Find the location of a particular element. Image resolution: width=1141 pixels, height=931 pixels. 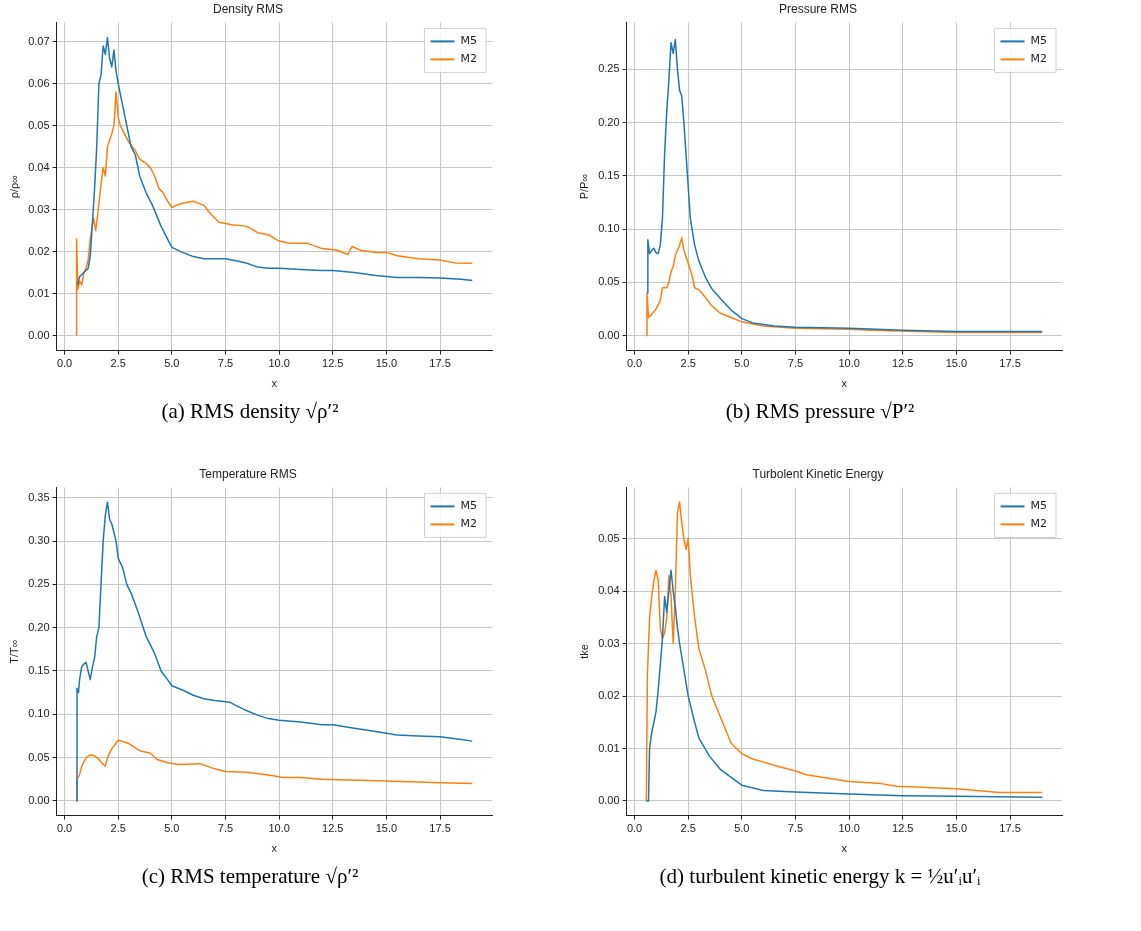

chart-title: Pressure RMS is located at coordinates (818, 8).